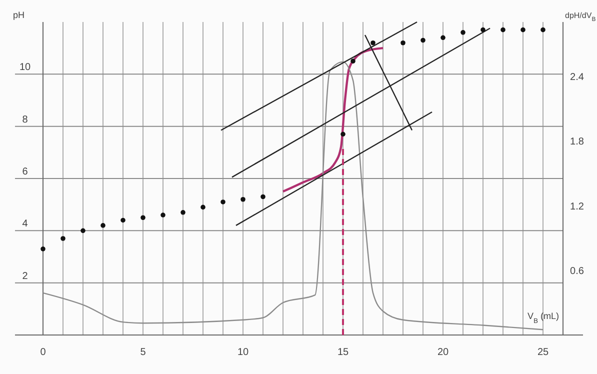 The height and width of the screenshot is (374, 597). What do you see at coordinates (243, 352) in the screenshot?
I see `x-tick-label: 10` at bounding box center [243, 352].